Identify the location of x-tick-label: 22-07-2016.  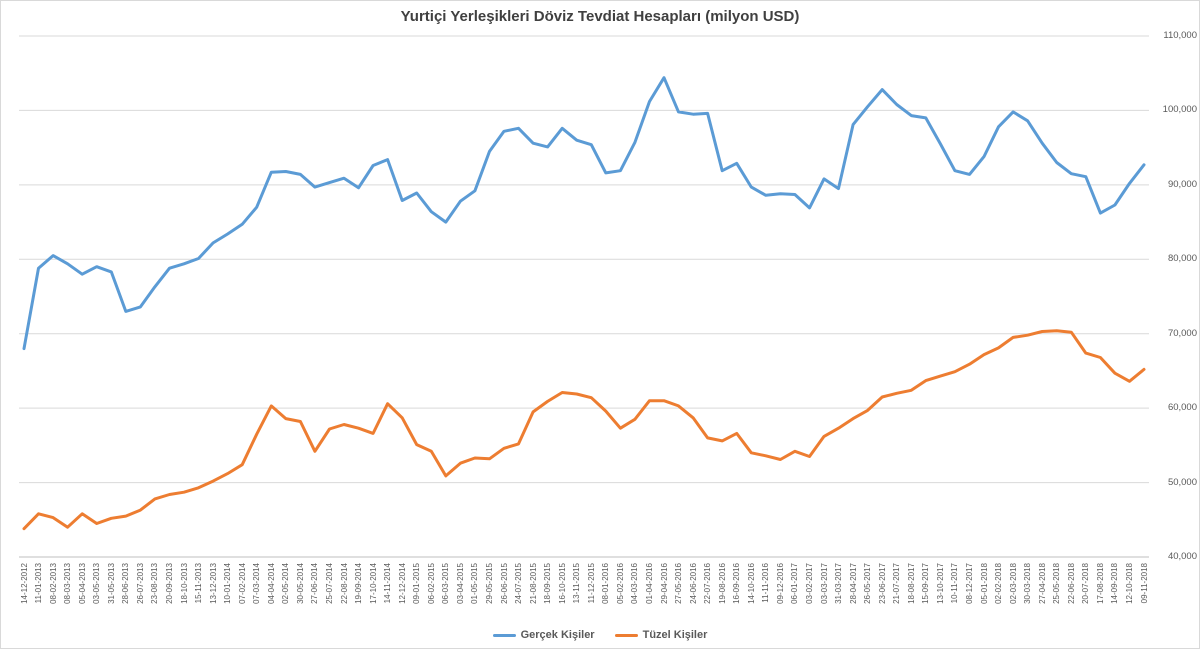
(708, 583).